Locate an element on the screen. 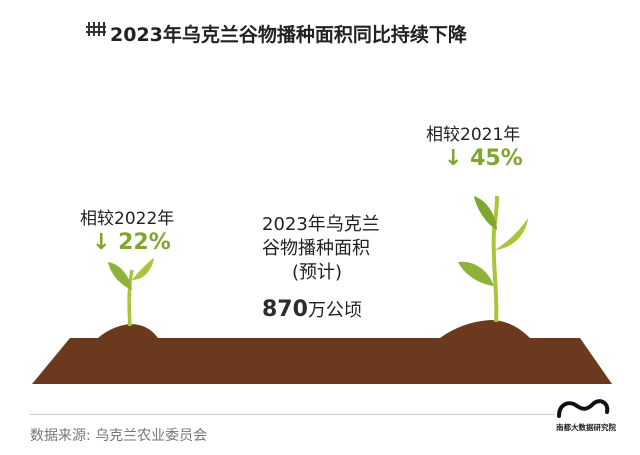  center-line-1: 2023年乌克兰 is located at coordinates (321, 224).